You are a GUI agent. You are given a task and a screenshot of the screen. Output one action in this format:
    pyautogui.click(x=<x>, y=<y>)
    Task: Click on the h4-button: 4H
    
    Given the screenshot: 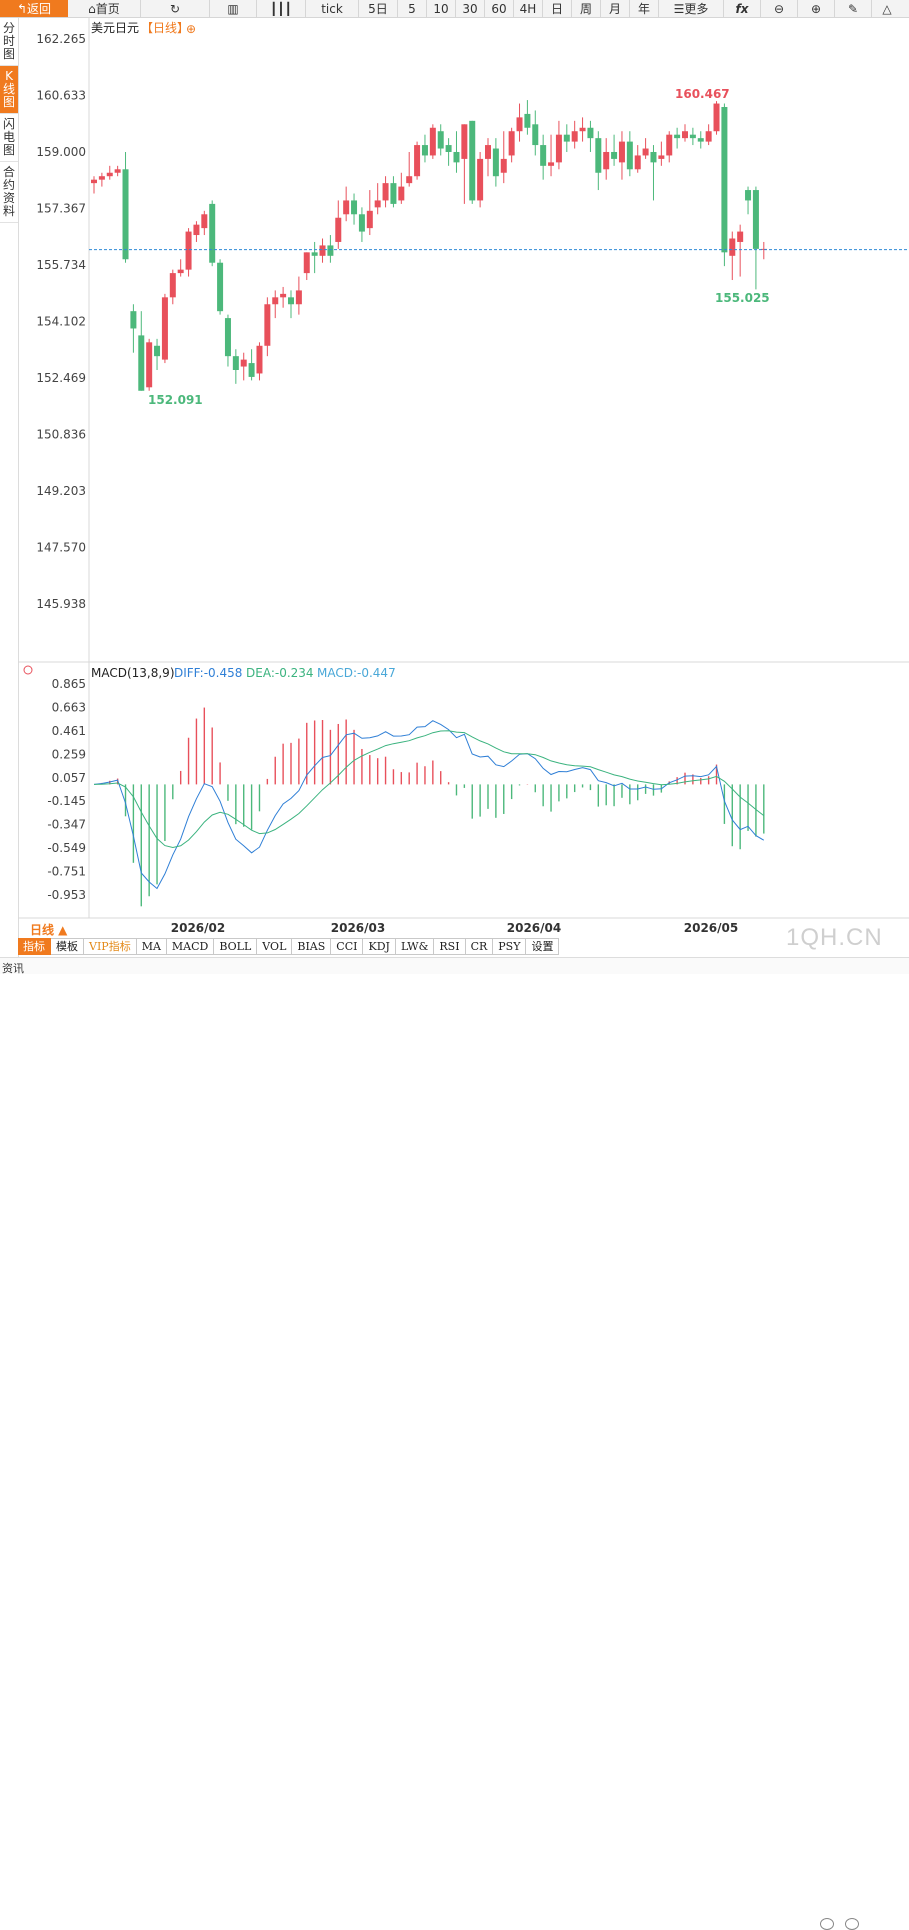 What is the action you would take?
    pyautogui.click(x=528, y=8)
    